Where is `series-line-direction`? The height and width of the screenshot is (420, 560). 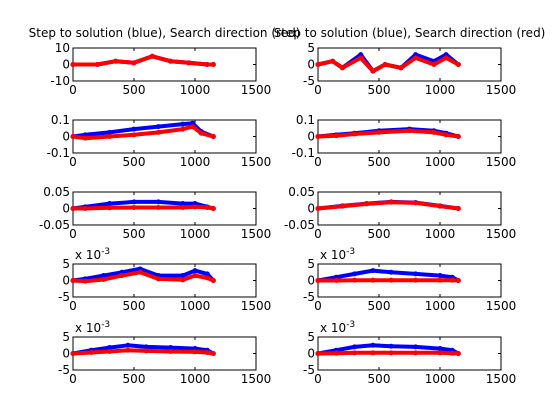 series-line-direction is located at coordinates (143, 207).